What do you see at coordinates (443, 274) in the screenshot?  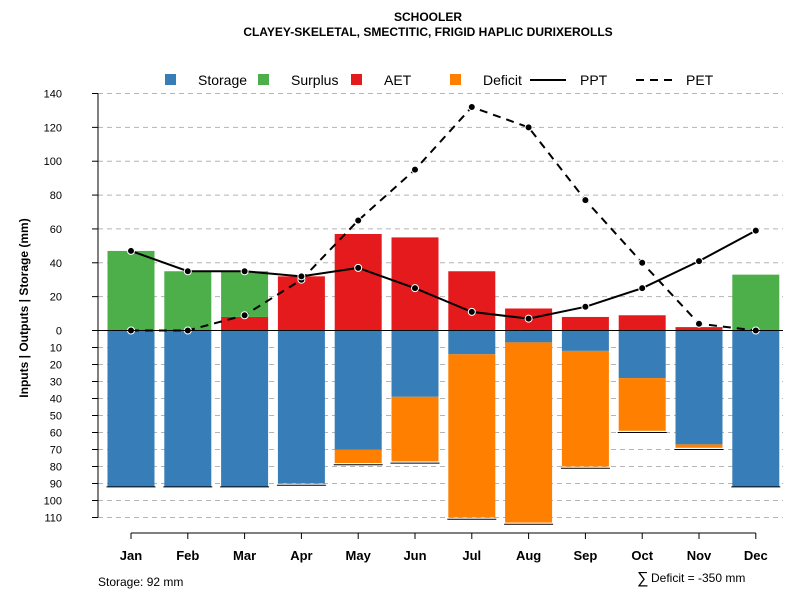 I see `ppt-line` at bounding box center [443, 274].